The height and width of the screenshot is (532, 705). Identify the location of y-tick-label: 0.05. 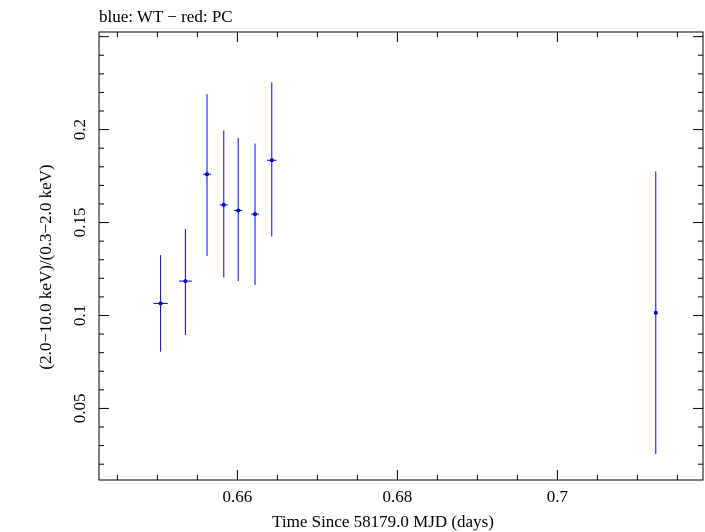
(79, 409).